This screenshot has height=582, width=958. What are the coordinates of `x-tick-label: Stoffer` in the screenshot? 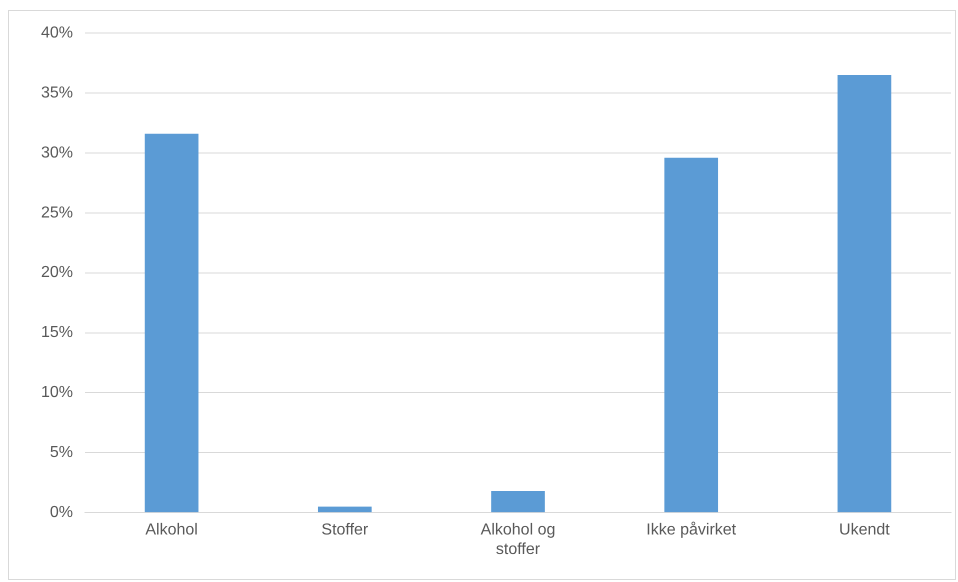 It's located at (345, 530).